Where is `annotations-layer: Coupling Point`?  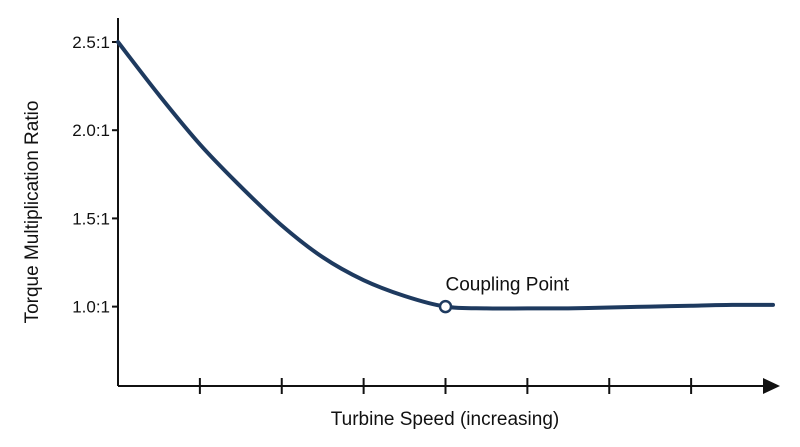 annotations-layer: Coupling Point is located at coordinates (504, 294).